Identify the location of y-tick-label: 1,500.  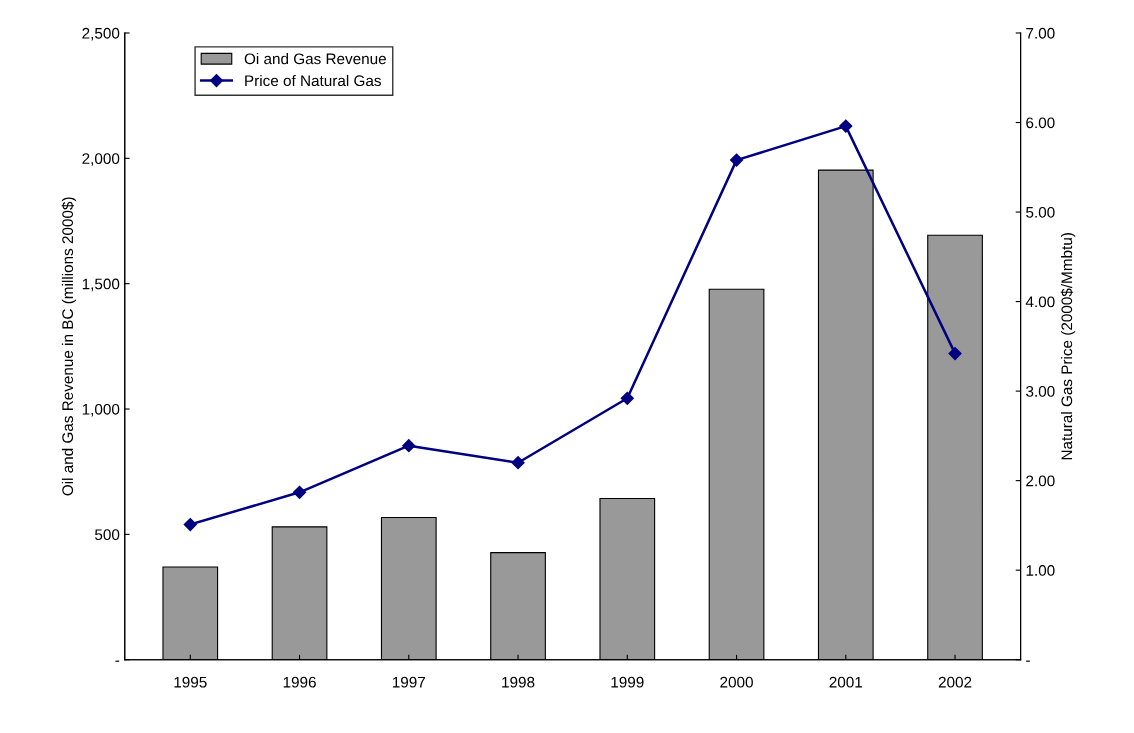
(101, 285).